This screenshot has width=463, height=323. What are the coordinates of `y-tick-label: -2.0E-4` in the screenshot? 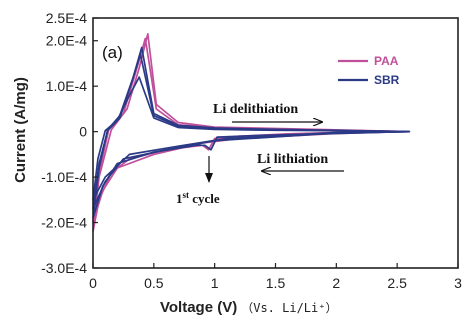 It's located at (64, 223).